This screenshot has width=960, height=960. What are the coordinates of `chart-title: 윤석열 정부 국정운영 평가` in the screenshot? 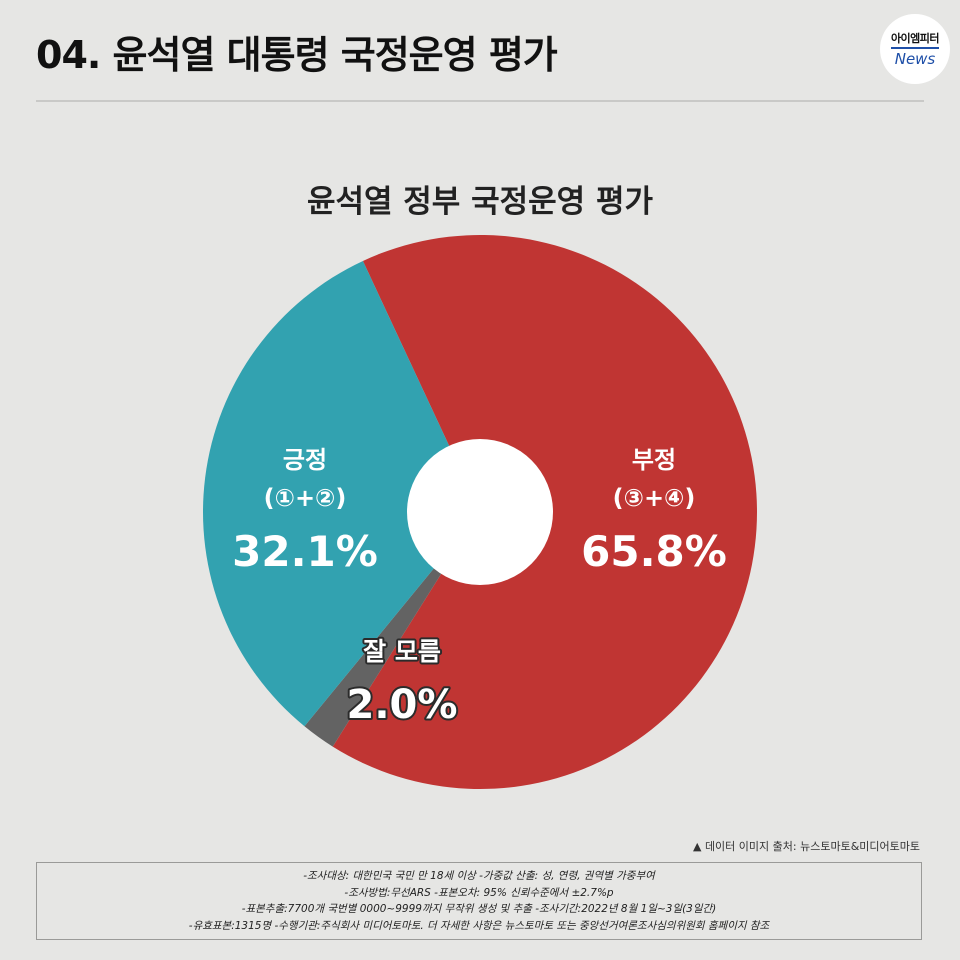 It's located at (480, 202).